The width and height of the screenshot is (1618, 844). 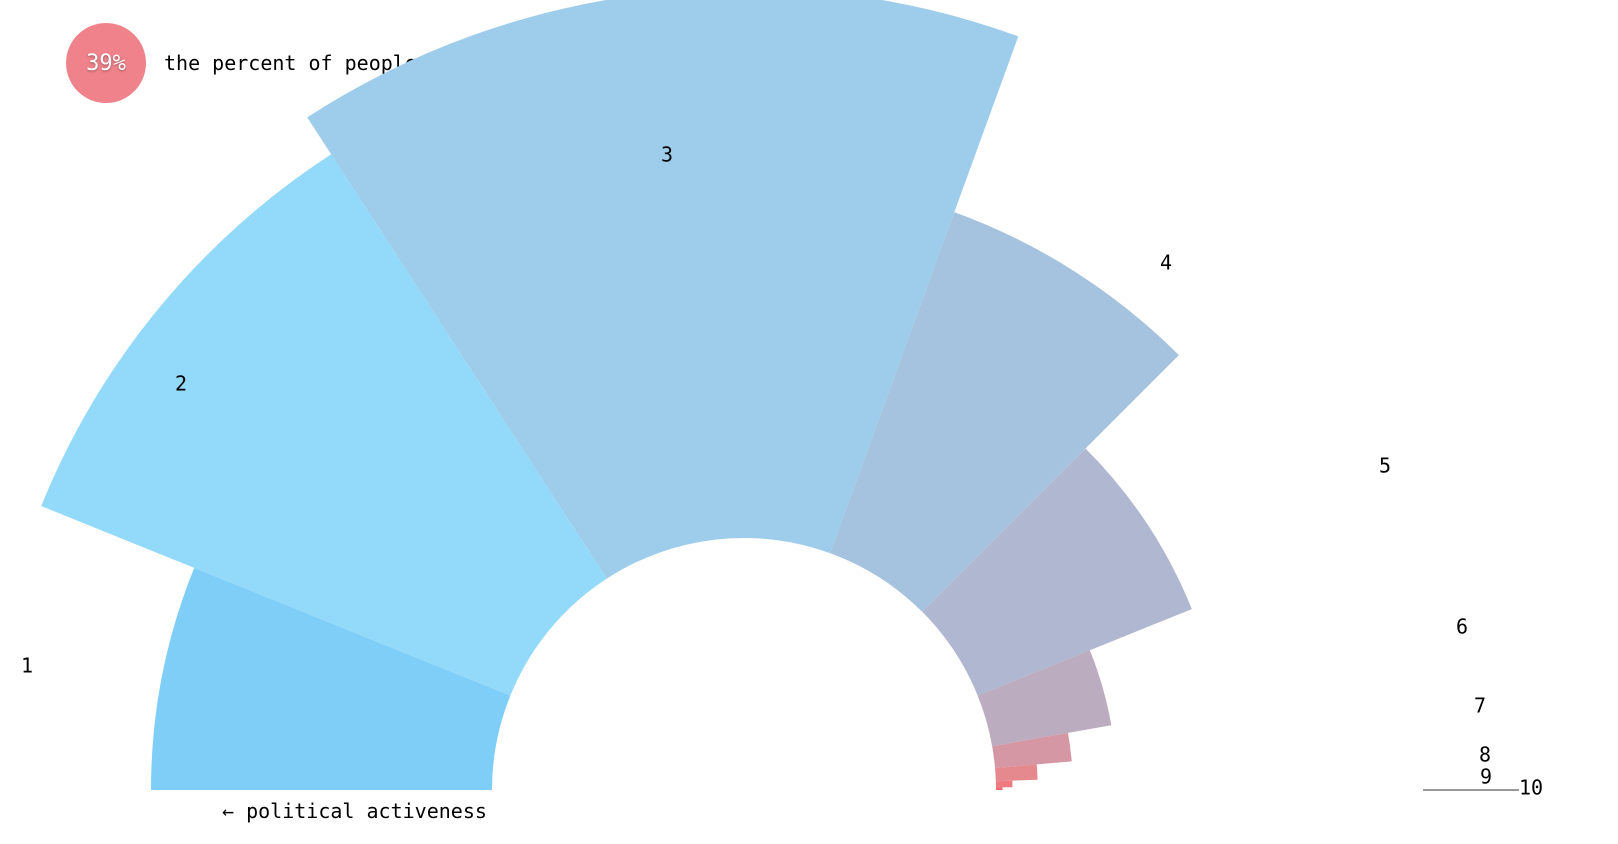 I want to click on stat-badge: 39%, so click(x=106, y=63).